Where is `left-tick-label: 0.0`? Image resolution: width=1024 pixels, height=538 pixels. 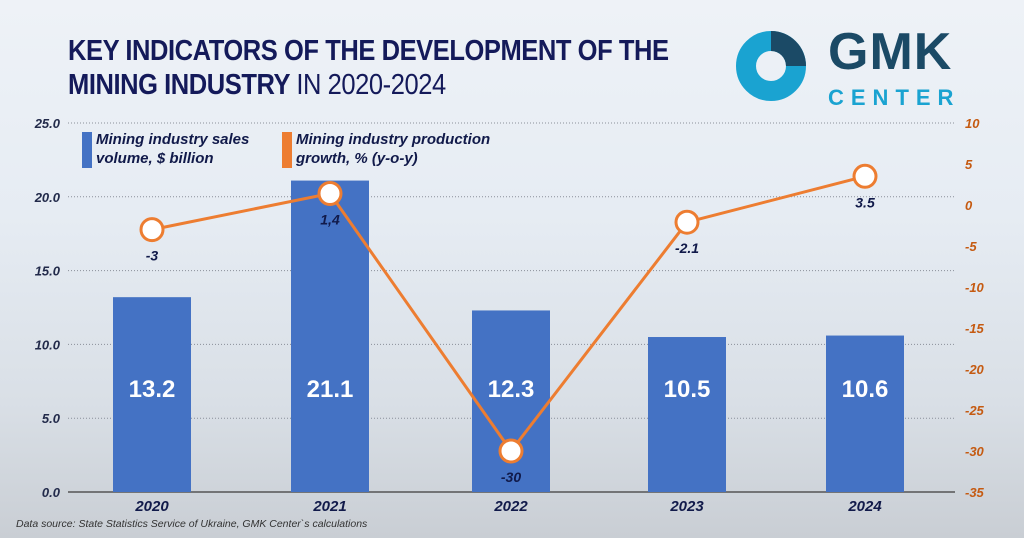
left-tick-label: 0.0 is located at coordinates (51, 492).